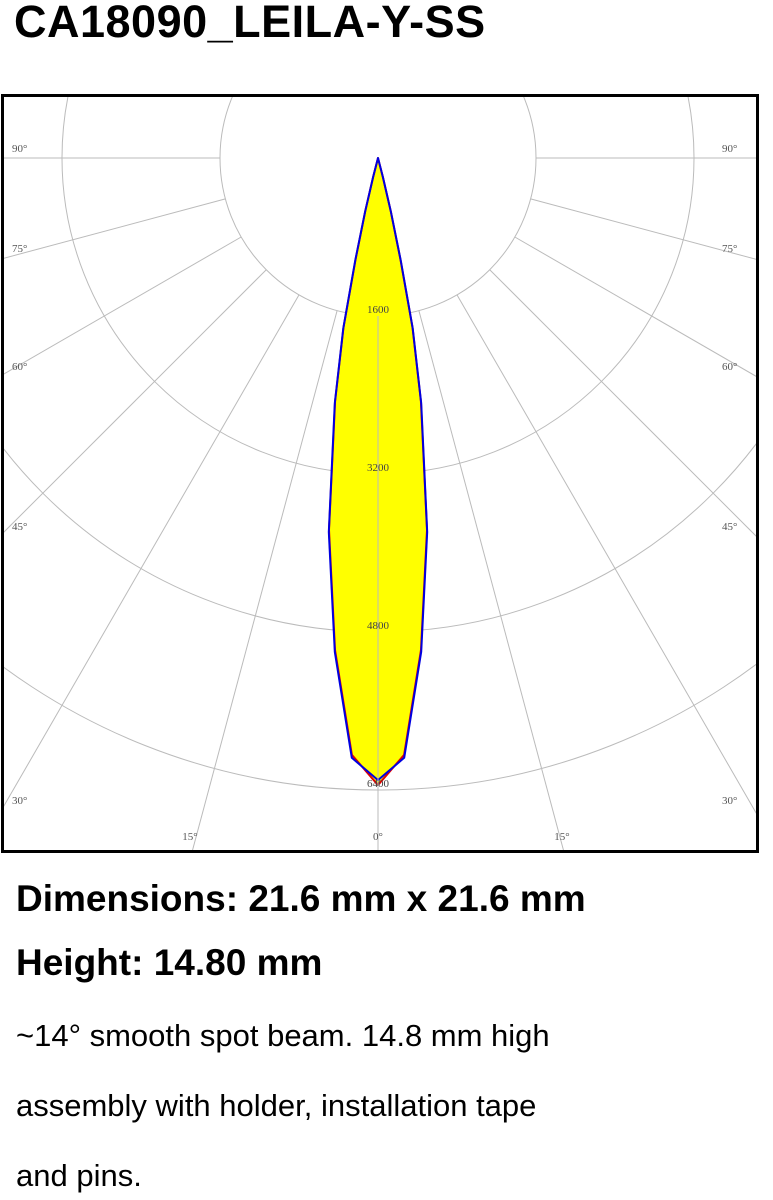 The image size is (773, 1200). I want to click on product-title: CA18090_LEILA-Y-SS, so click(250, 23).